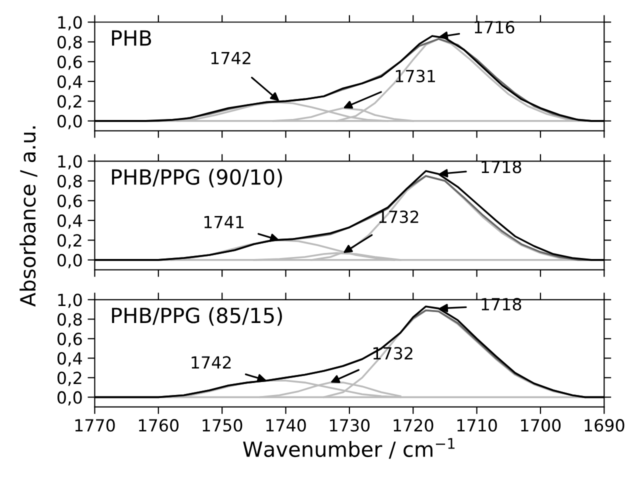 Image resolution: width=640 pixels, height=481 pixels. What do you see at coordinates (286, 425) in the screenshot?
I see `x-tick-label: 1740` at bounding box center [286, 425].